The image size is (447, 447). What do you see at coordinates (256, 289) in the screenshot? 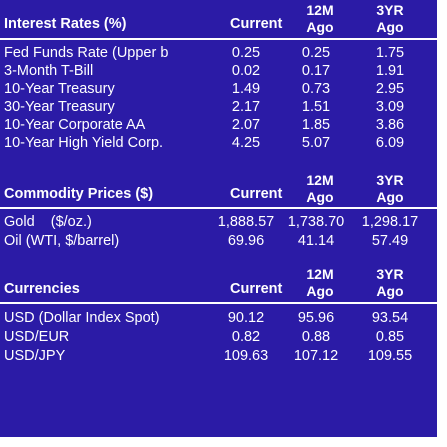
I see `currencies-col-current: Current` at bounding box center [256, 289].